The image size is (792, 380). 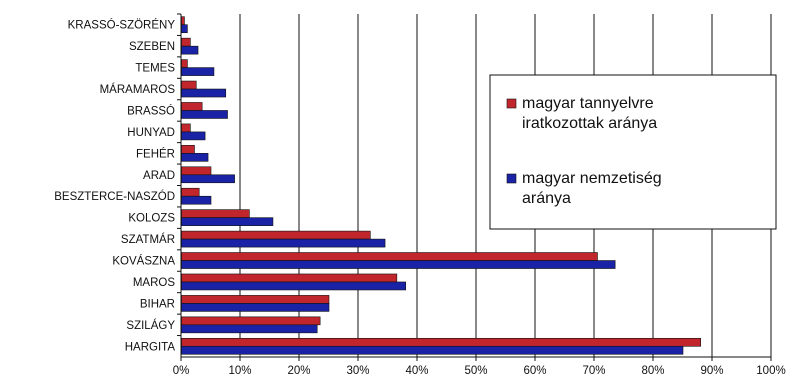 I want to click on category-label-arad: ARAD, so click(x=159, y=176).